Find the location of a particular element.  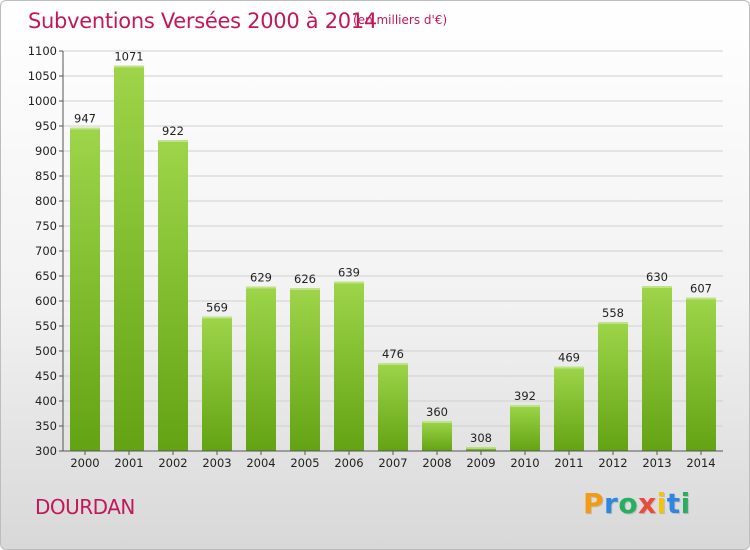

bar-2013 is located at coordinates (657, 368).